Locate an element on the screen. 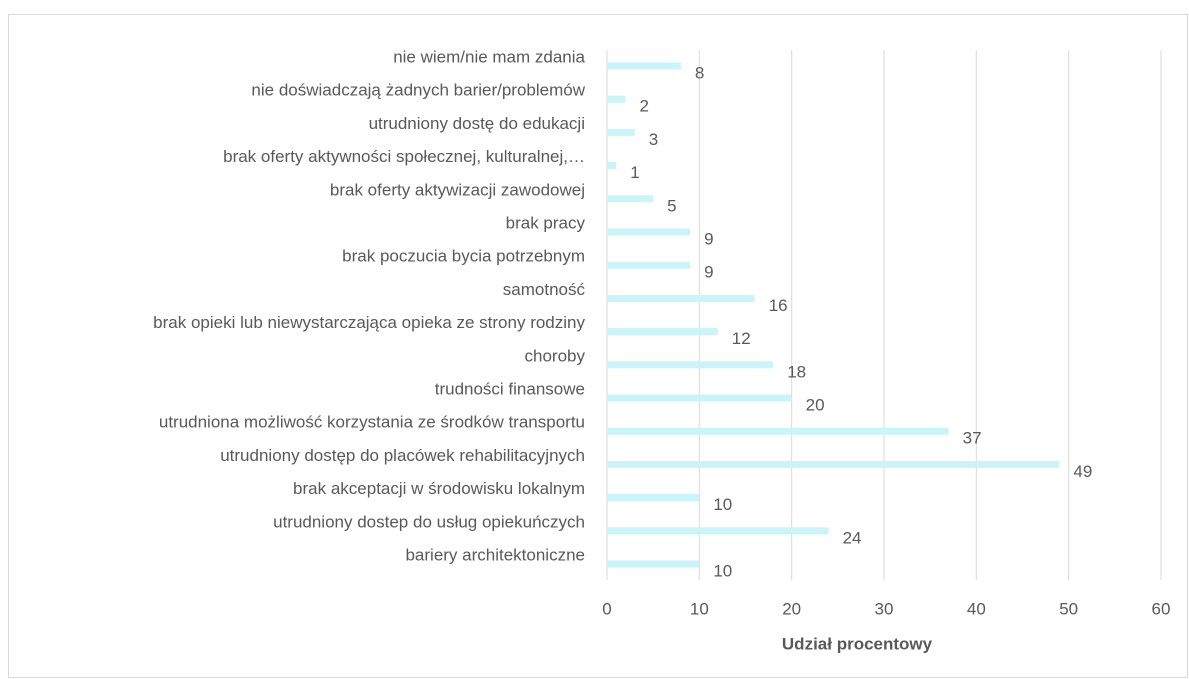 Image resolution: width=1189 pixels, height=679 pixels. data-label: 5 is located at coordinates (671, 205).